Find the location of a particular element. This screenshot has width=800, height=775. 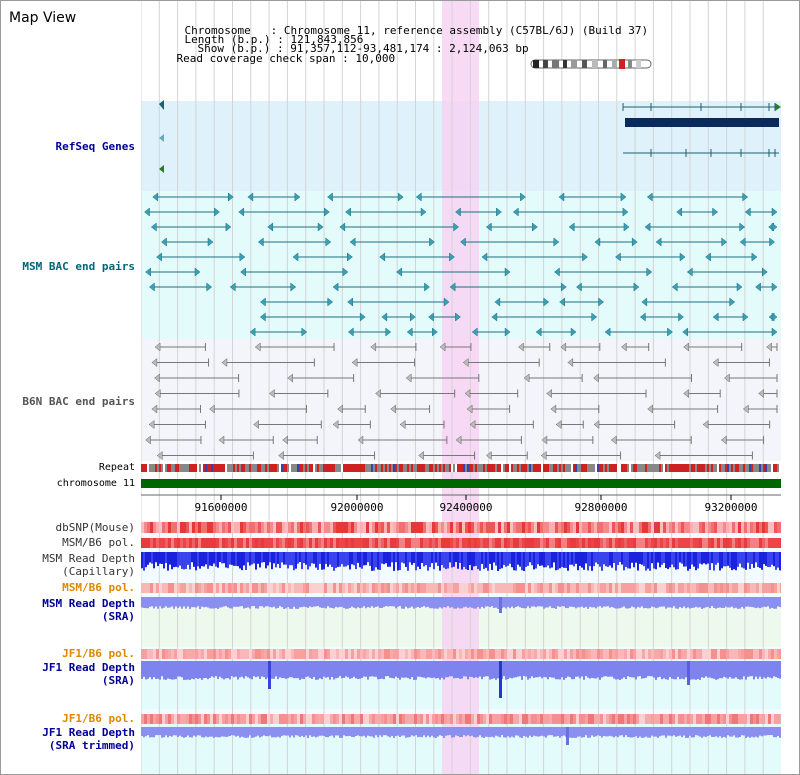

axis-tick-label: 93200000 is located at coordinates (731, 507).